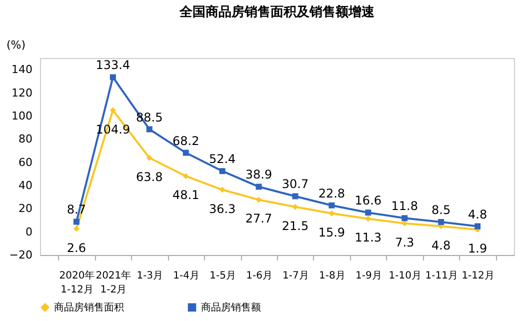 The height and width of the screenshot is (321, 526). Describe the element at coordinates (114, 283) in the screenshot. I see `x-tick-label: 2021年 1-2月` at that location.